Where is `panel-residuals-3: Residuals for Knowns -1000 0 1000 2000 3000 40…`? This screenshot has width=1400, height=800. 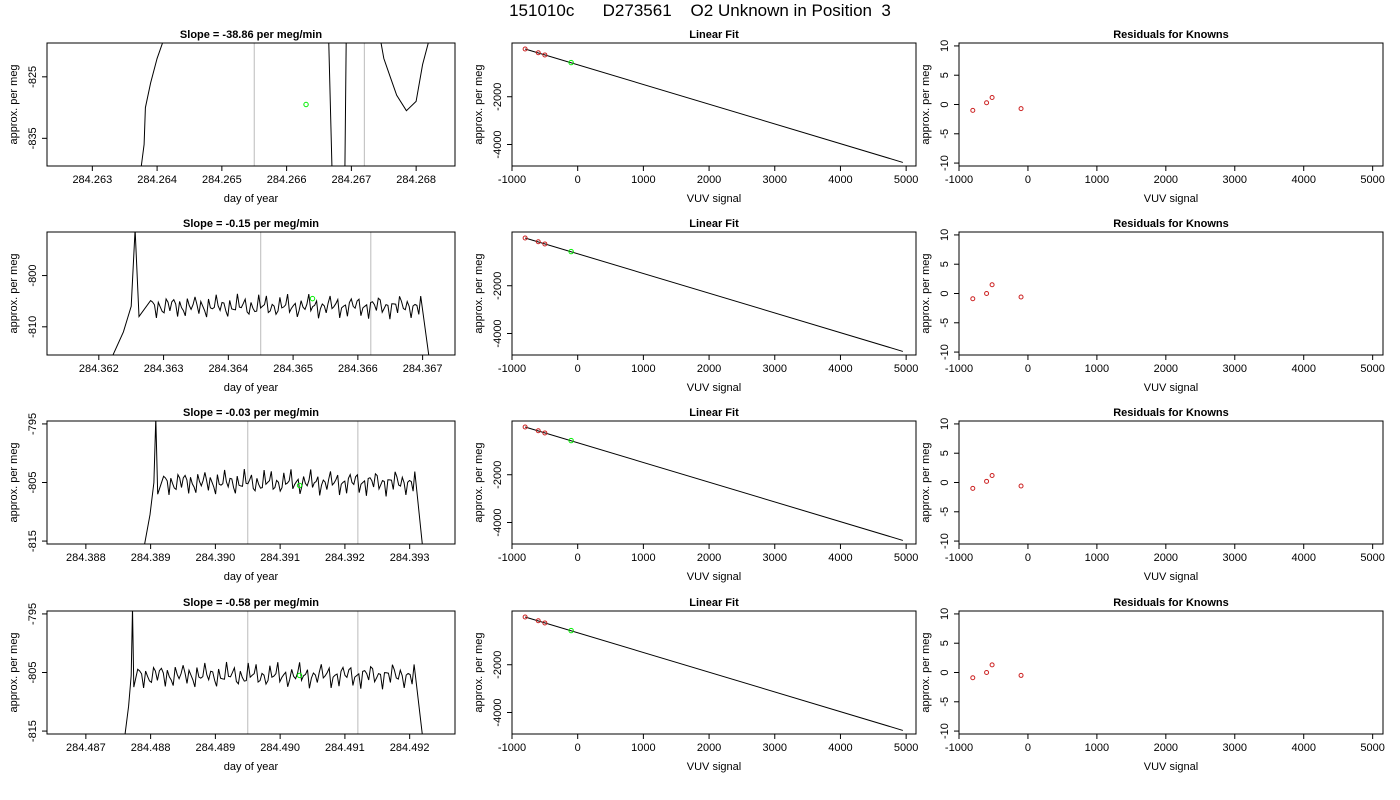 panel-residuals-3: Residuals for Knowns -1000 0 1000 2000 3000 40… is located at coordinates (1152, 495).